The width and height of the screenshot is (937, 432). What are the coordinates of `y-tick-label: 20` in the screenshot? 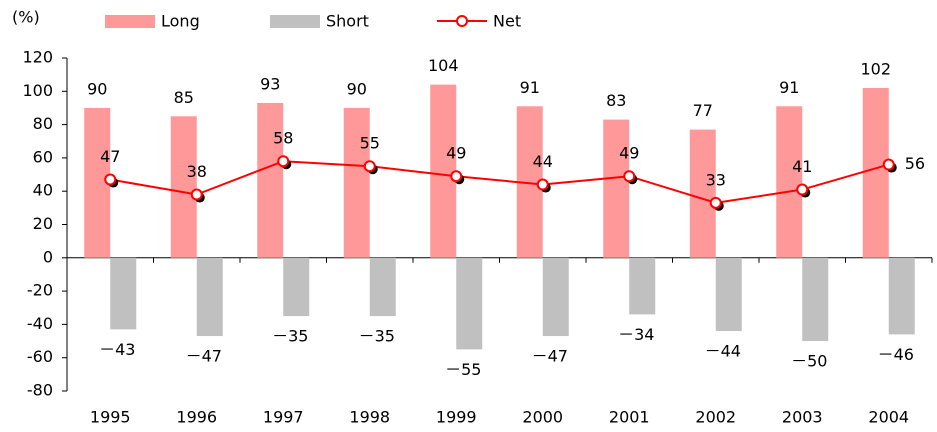 It's located at (43, 223).